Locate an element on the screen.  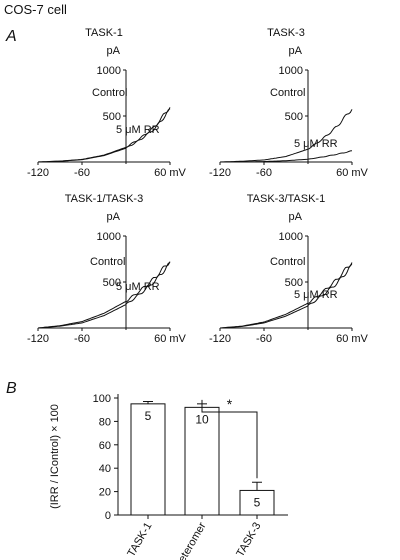
bar is located at coordinates (148, 459).